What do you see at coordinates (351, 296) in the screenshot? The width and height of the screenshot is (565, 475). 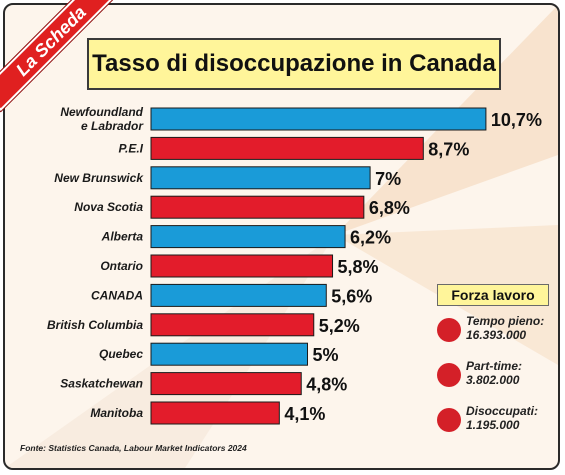 I see `value-label-6: 5,6%` at bounding box center [351, 296].